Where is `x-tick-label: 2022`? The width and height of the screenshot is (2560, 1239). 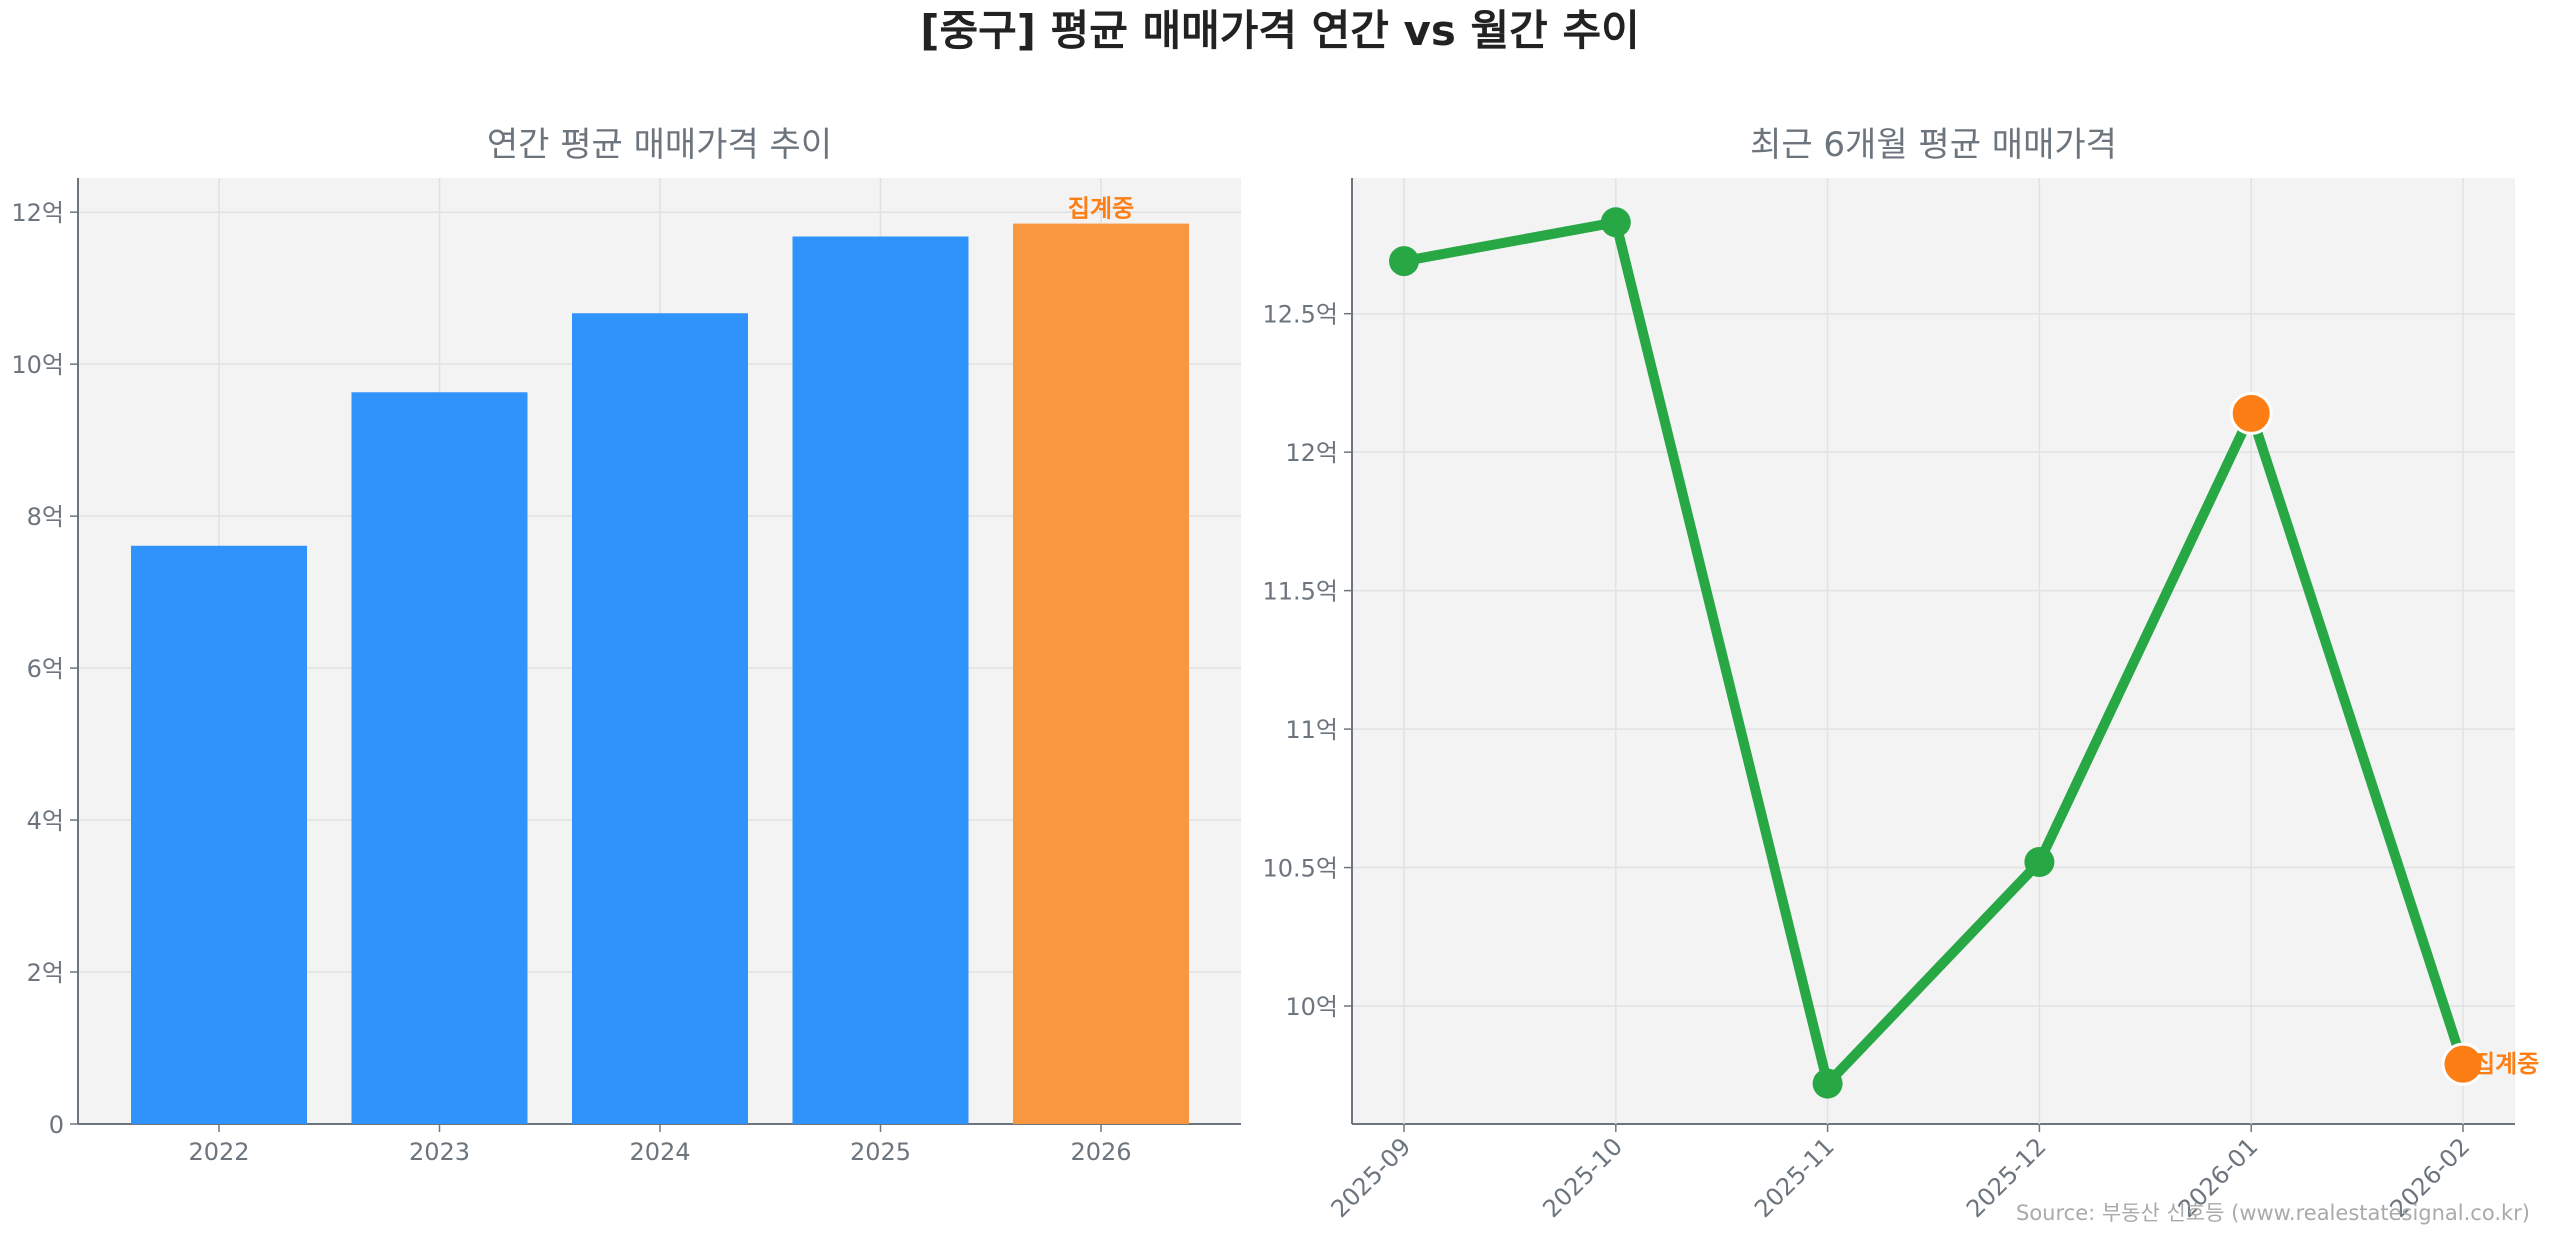 x-tick-label: 2022 is located at coordinates (218, 1152).